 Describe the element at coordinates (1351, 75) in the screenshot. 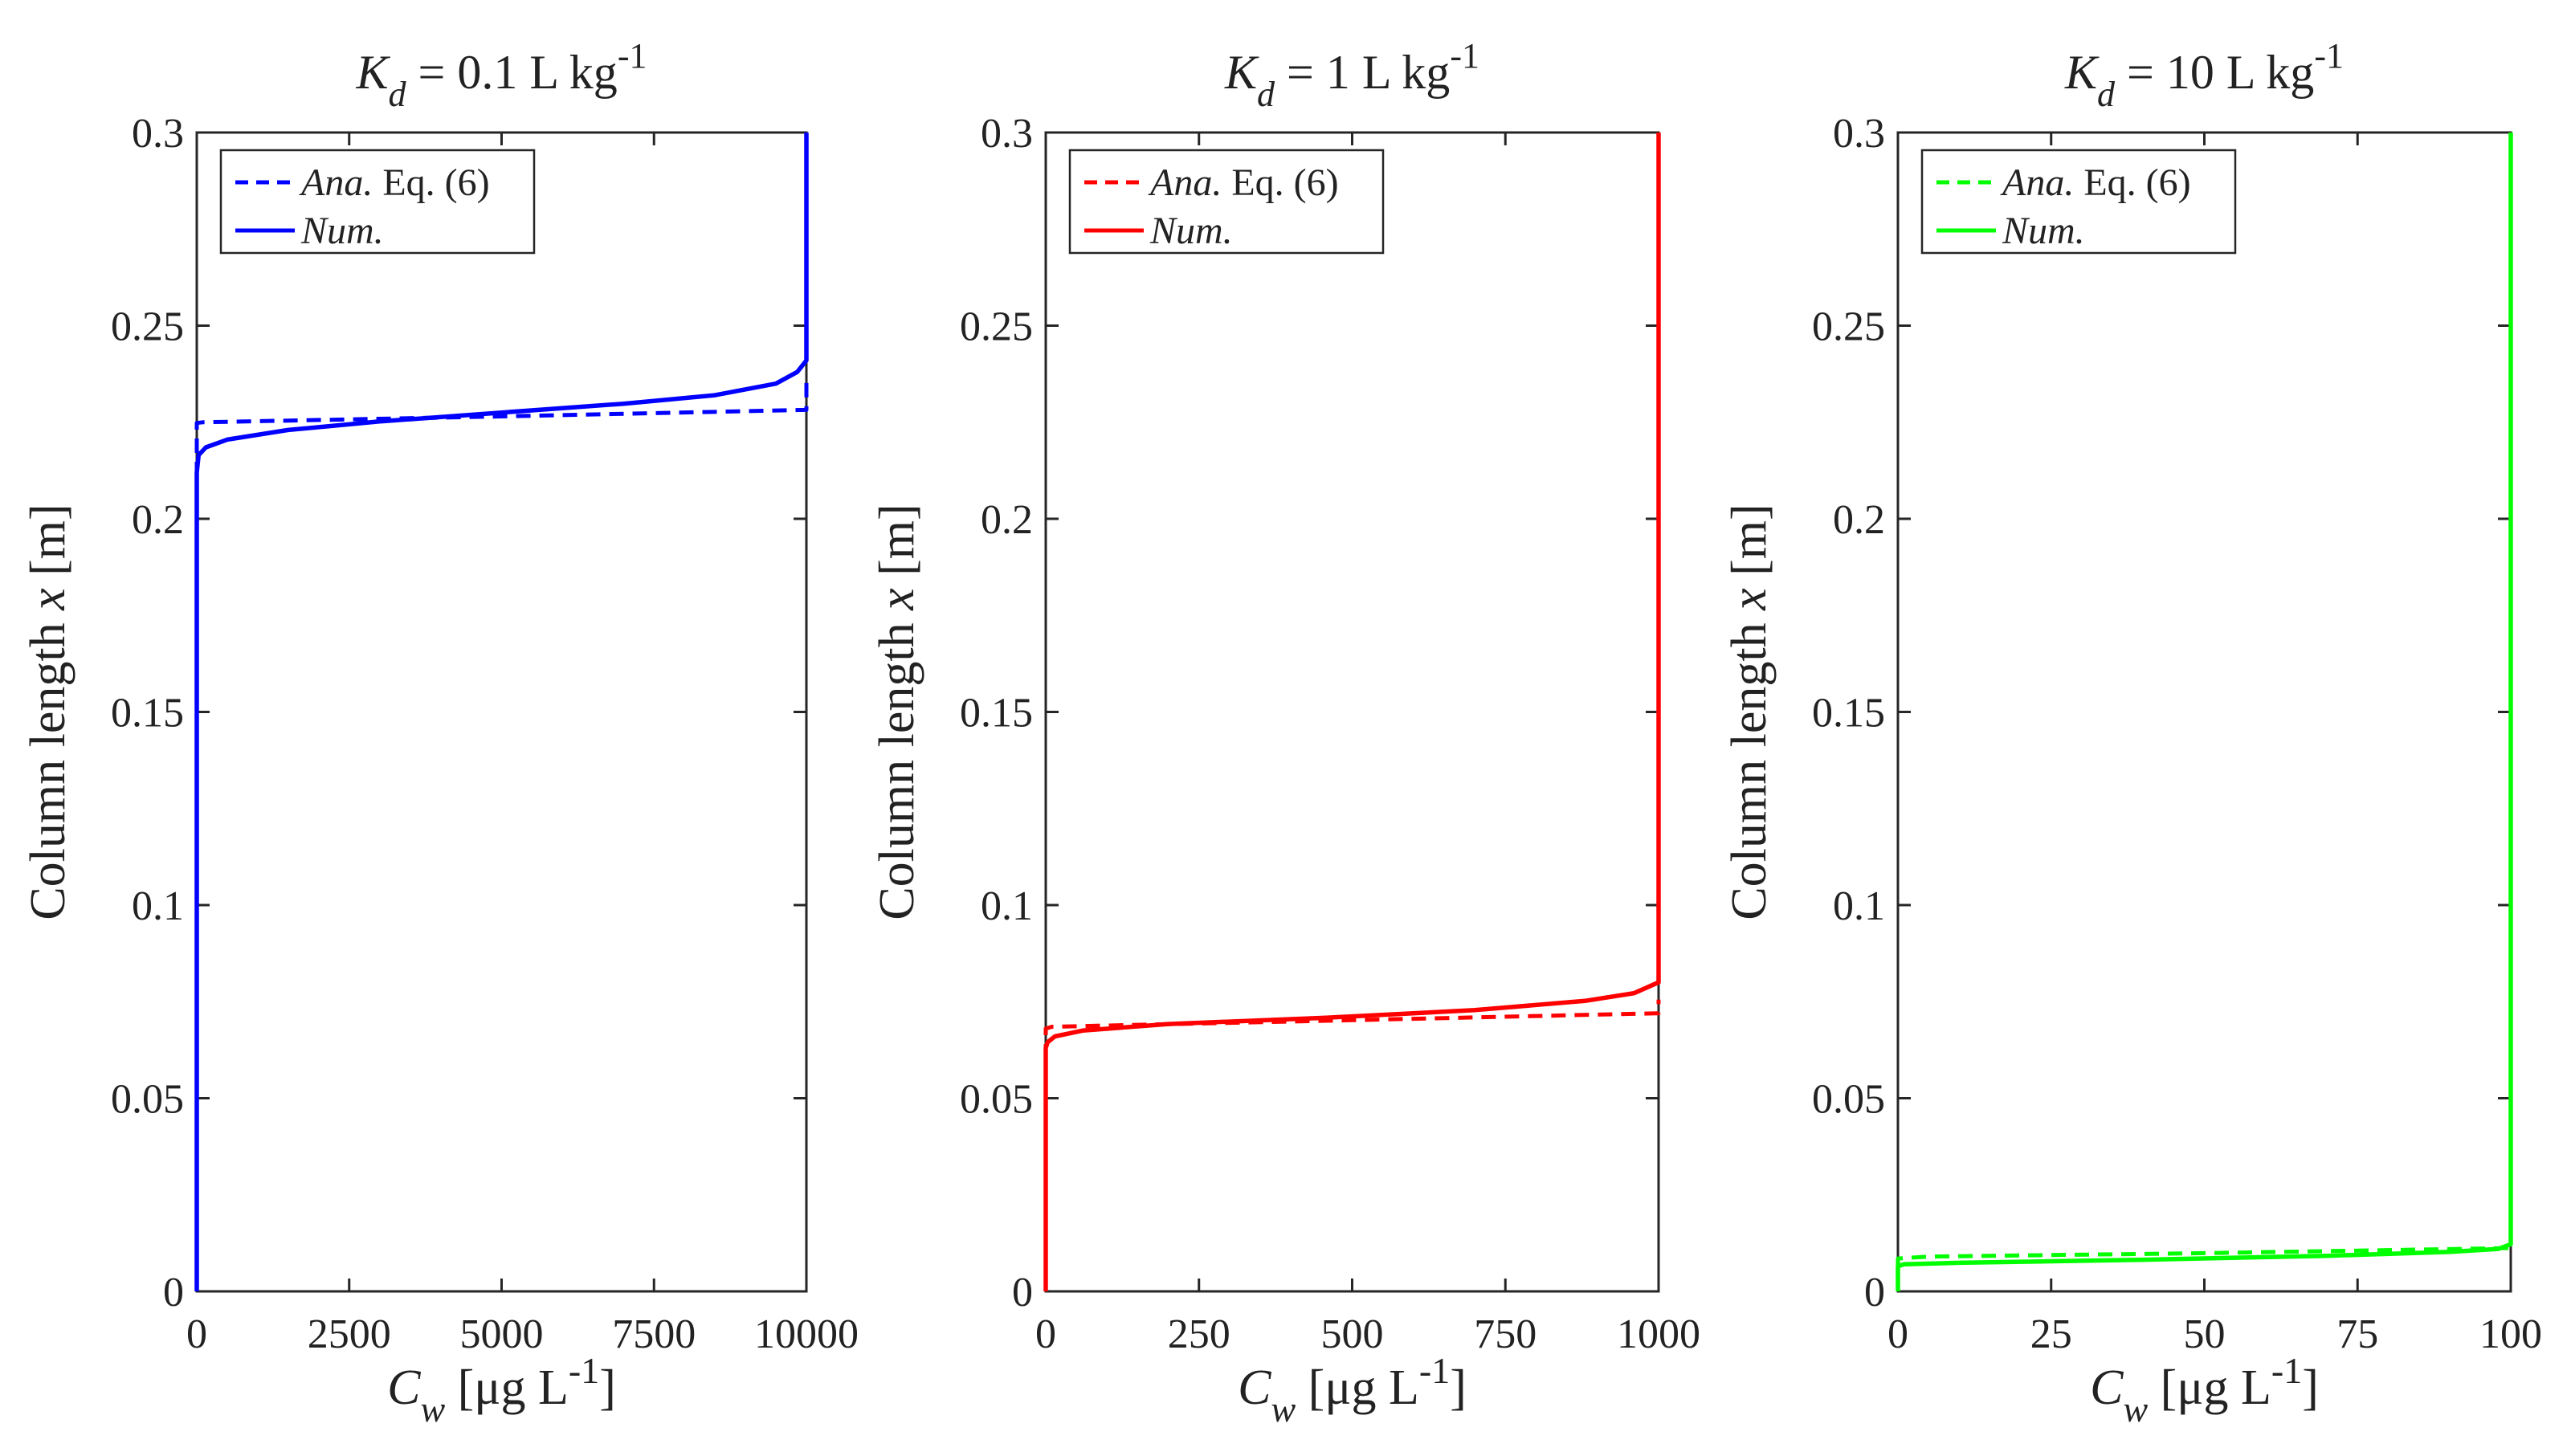

I see `chart-title: Kd = 1 L kg-1` at that location.